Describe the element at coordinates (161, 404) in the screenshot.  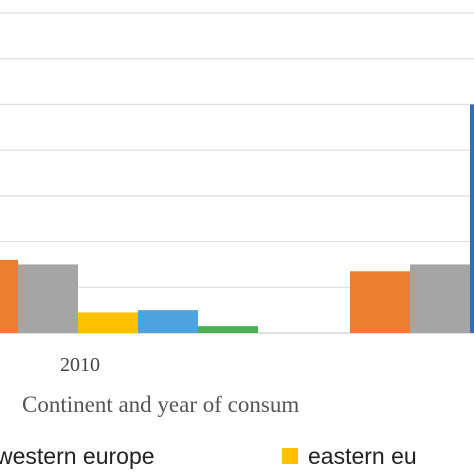
I see `x-axis-title: Continent and year of consum` at that location.